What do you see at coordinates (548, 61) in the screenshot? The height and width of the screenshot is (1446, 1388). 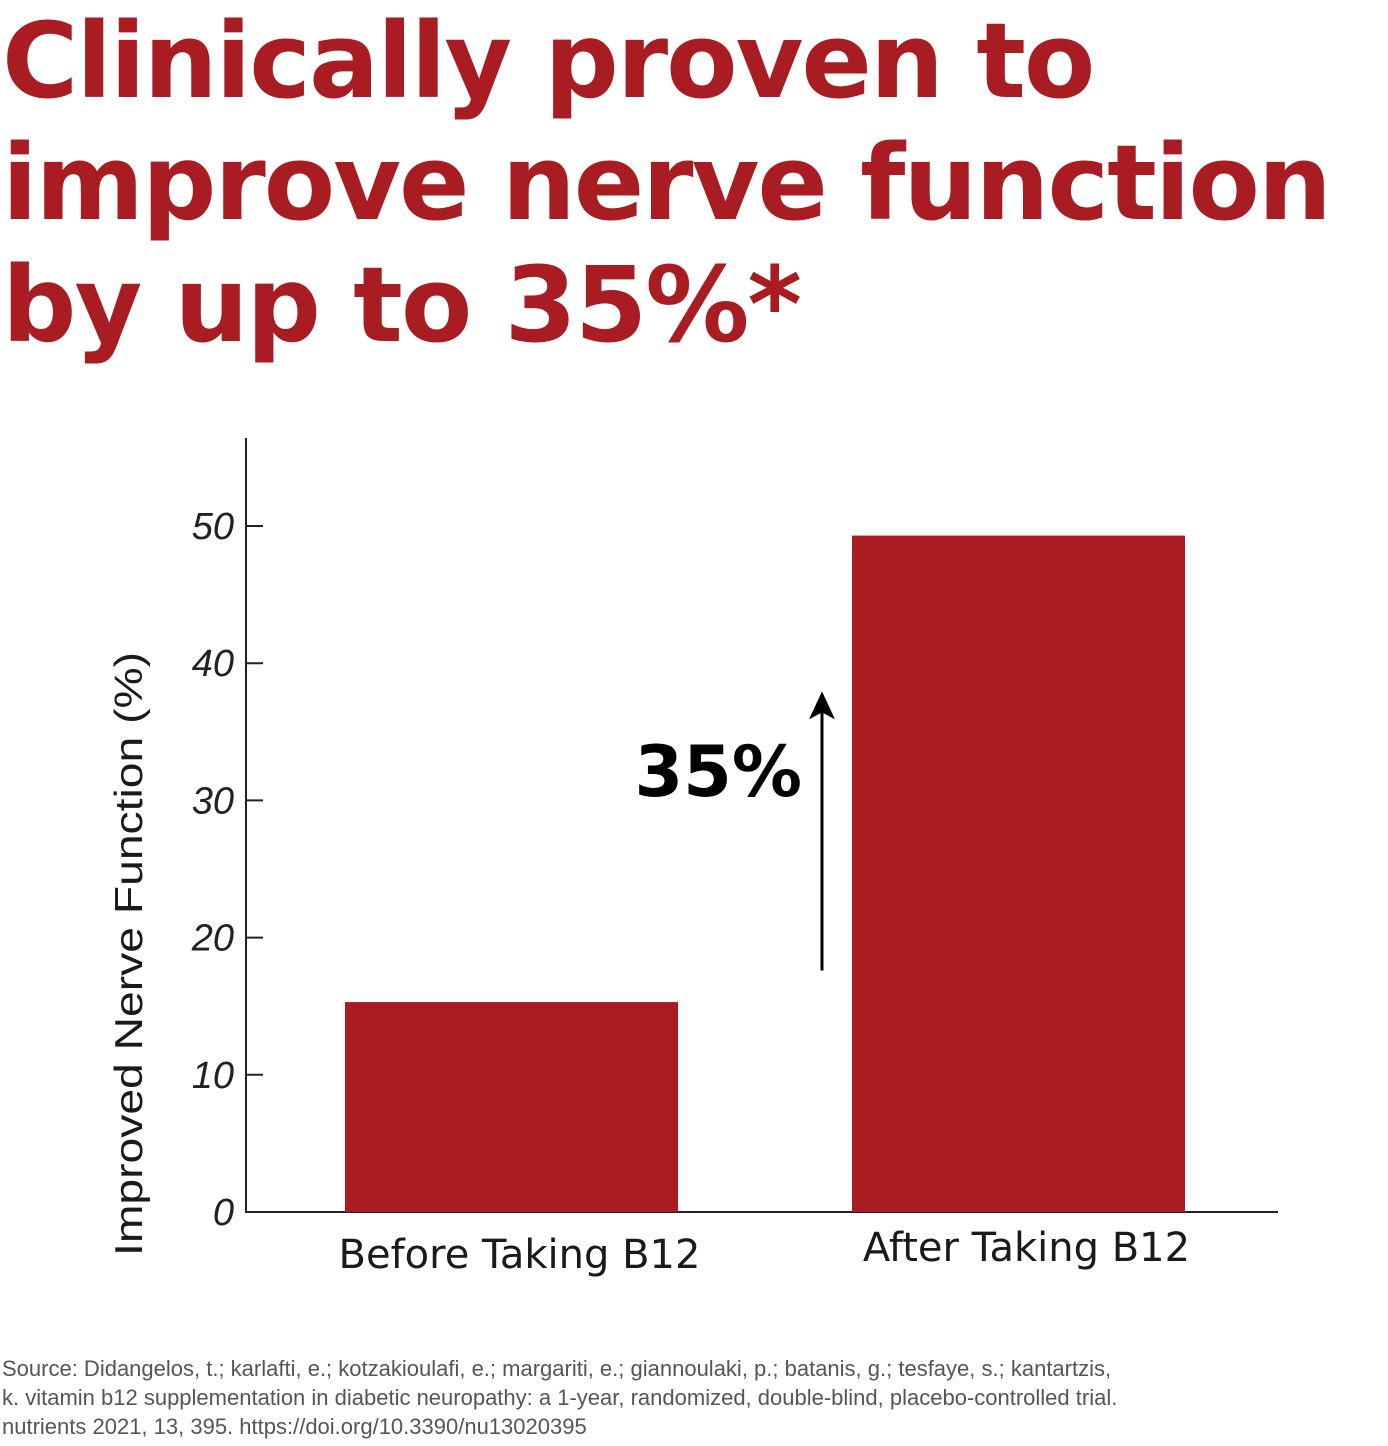 I see `headline-line: Clinically proven to` at bounding box center [548, 61].